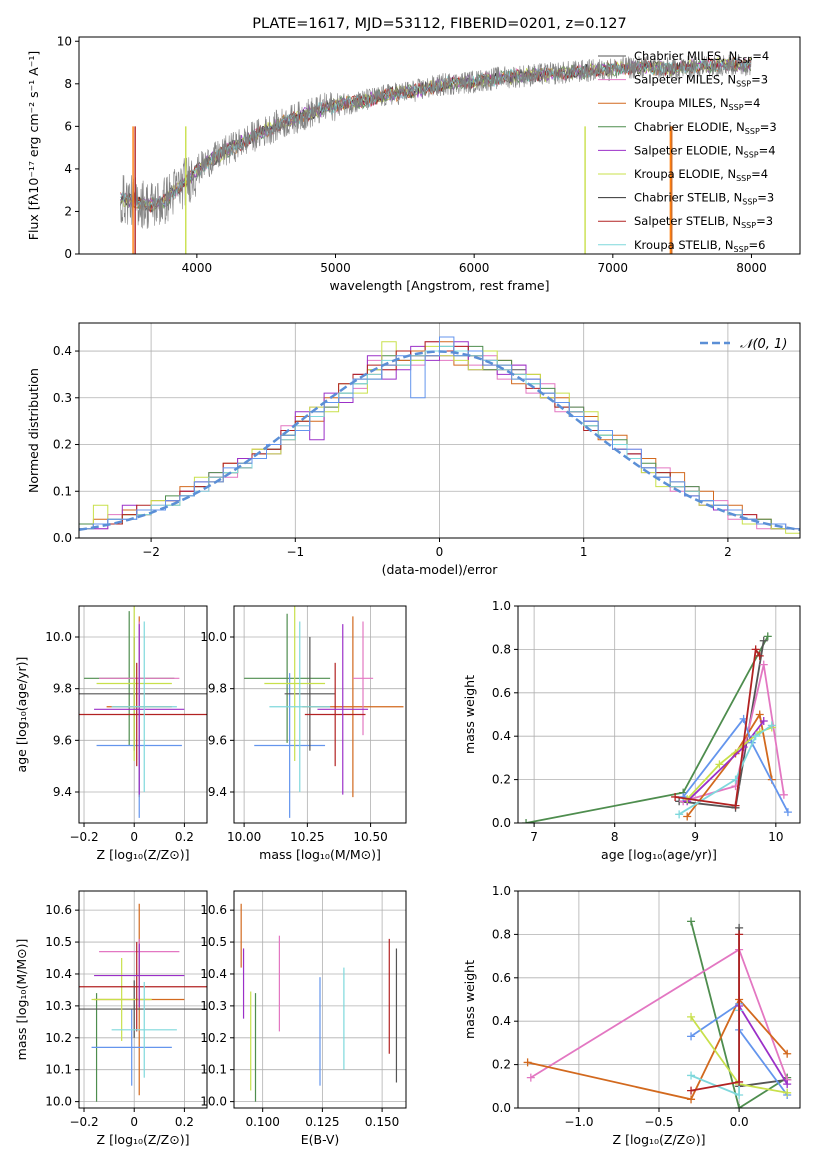 The width and height of the screenshot is (819, 1170). I want to click on y-tick-label: 2, so click(68, 211).